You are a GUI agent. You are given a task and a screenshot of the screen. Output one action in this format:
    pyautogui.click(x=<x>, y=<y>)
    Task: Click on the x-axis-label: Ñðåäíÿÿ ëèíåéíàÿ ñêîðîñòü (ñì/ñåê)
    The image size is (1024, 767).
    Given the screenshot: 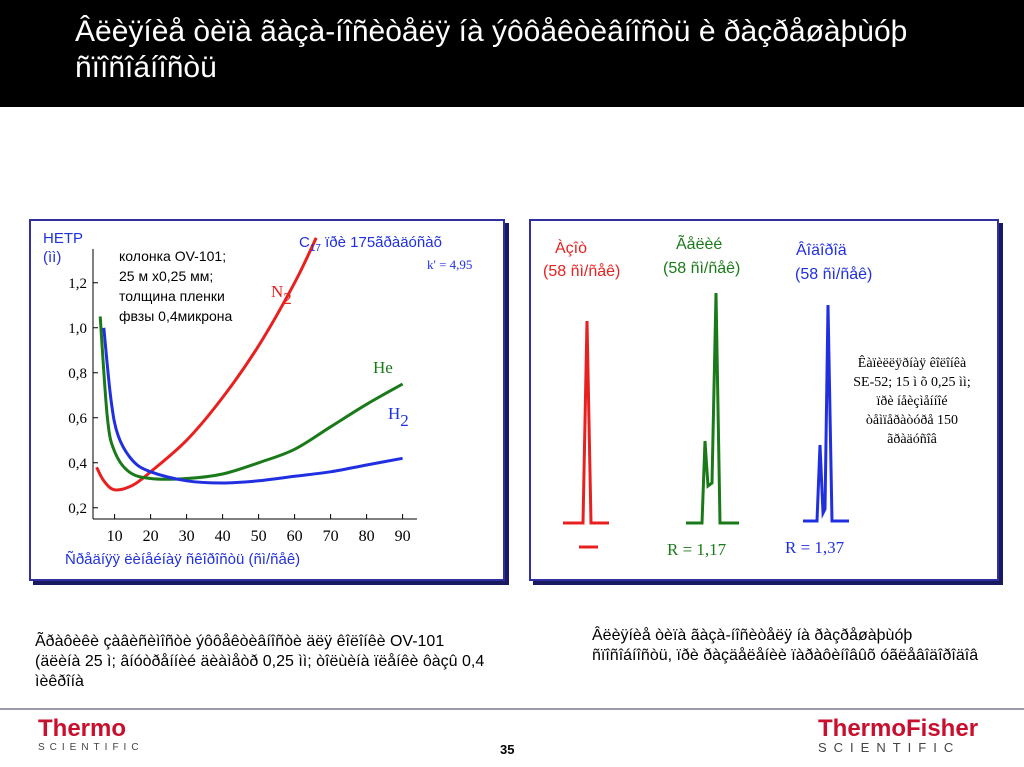 What is the action you would take?
    pyautogui.click(x=182, y=559)
    